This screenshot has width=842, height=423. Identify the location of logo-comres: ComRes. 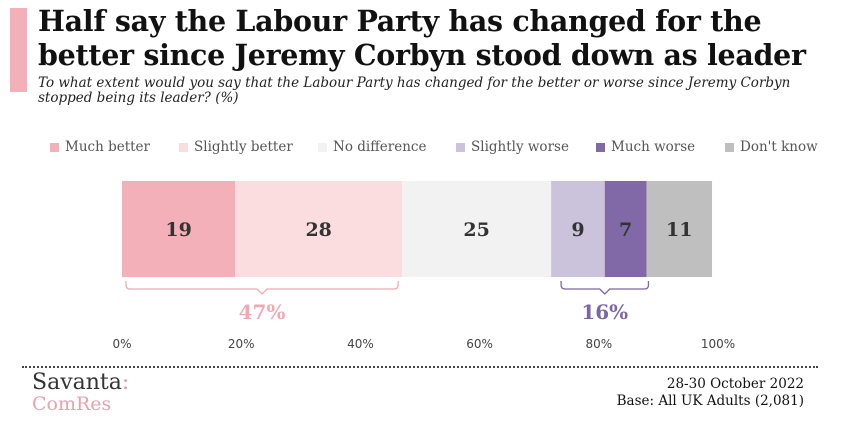
(72, 404).